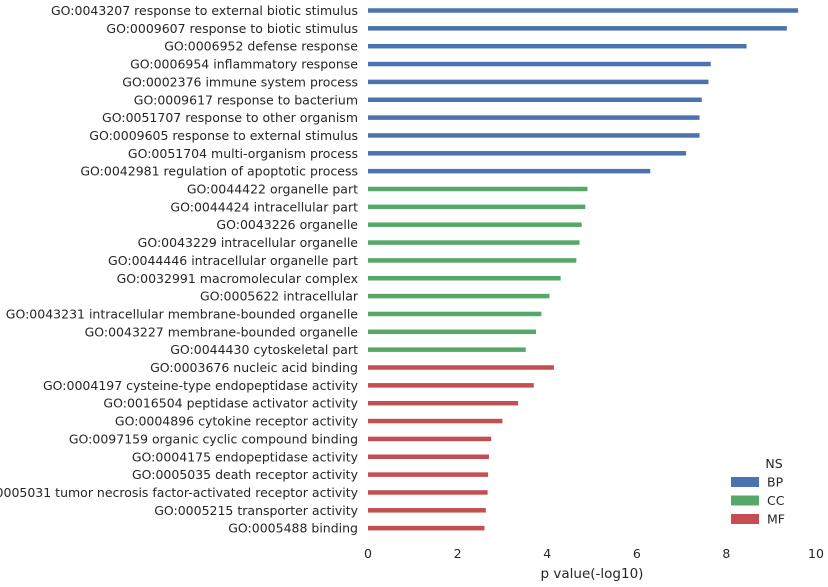 This screenshot has height=587, width=828. What do you see at coordinates (776, 500) in the screenshot?
I see `legend-label: CC` at bounding box center [776, 500].